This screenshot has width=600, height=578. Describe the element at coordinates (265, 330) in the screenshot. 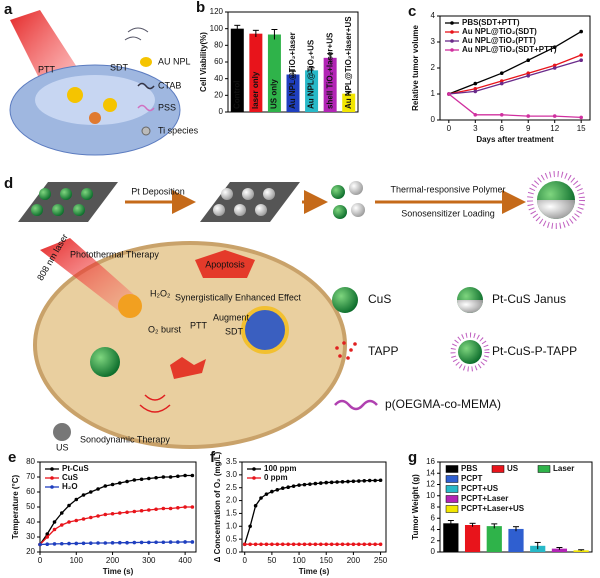

I see `organelle` at that location.